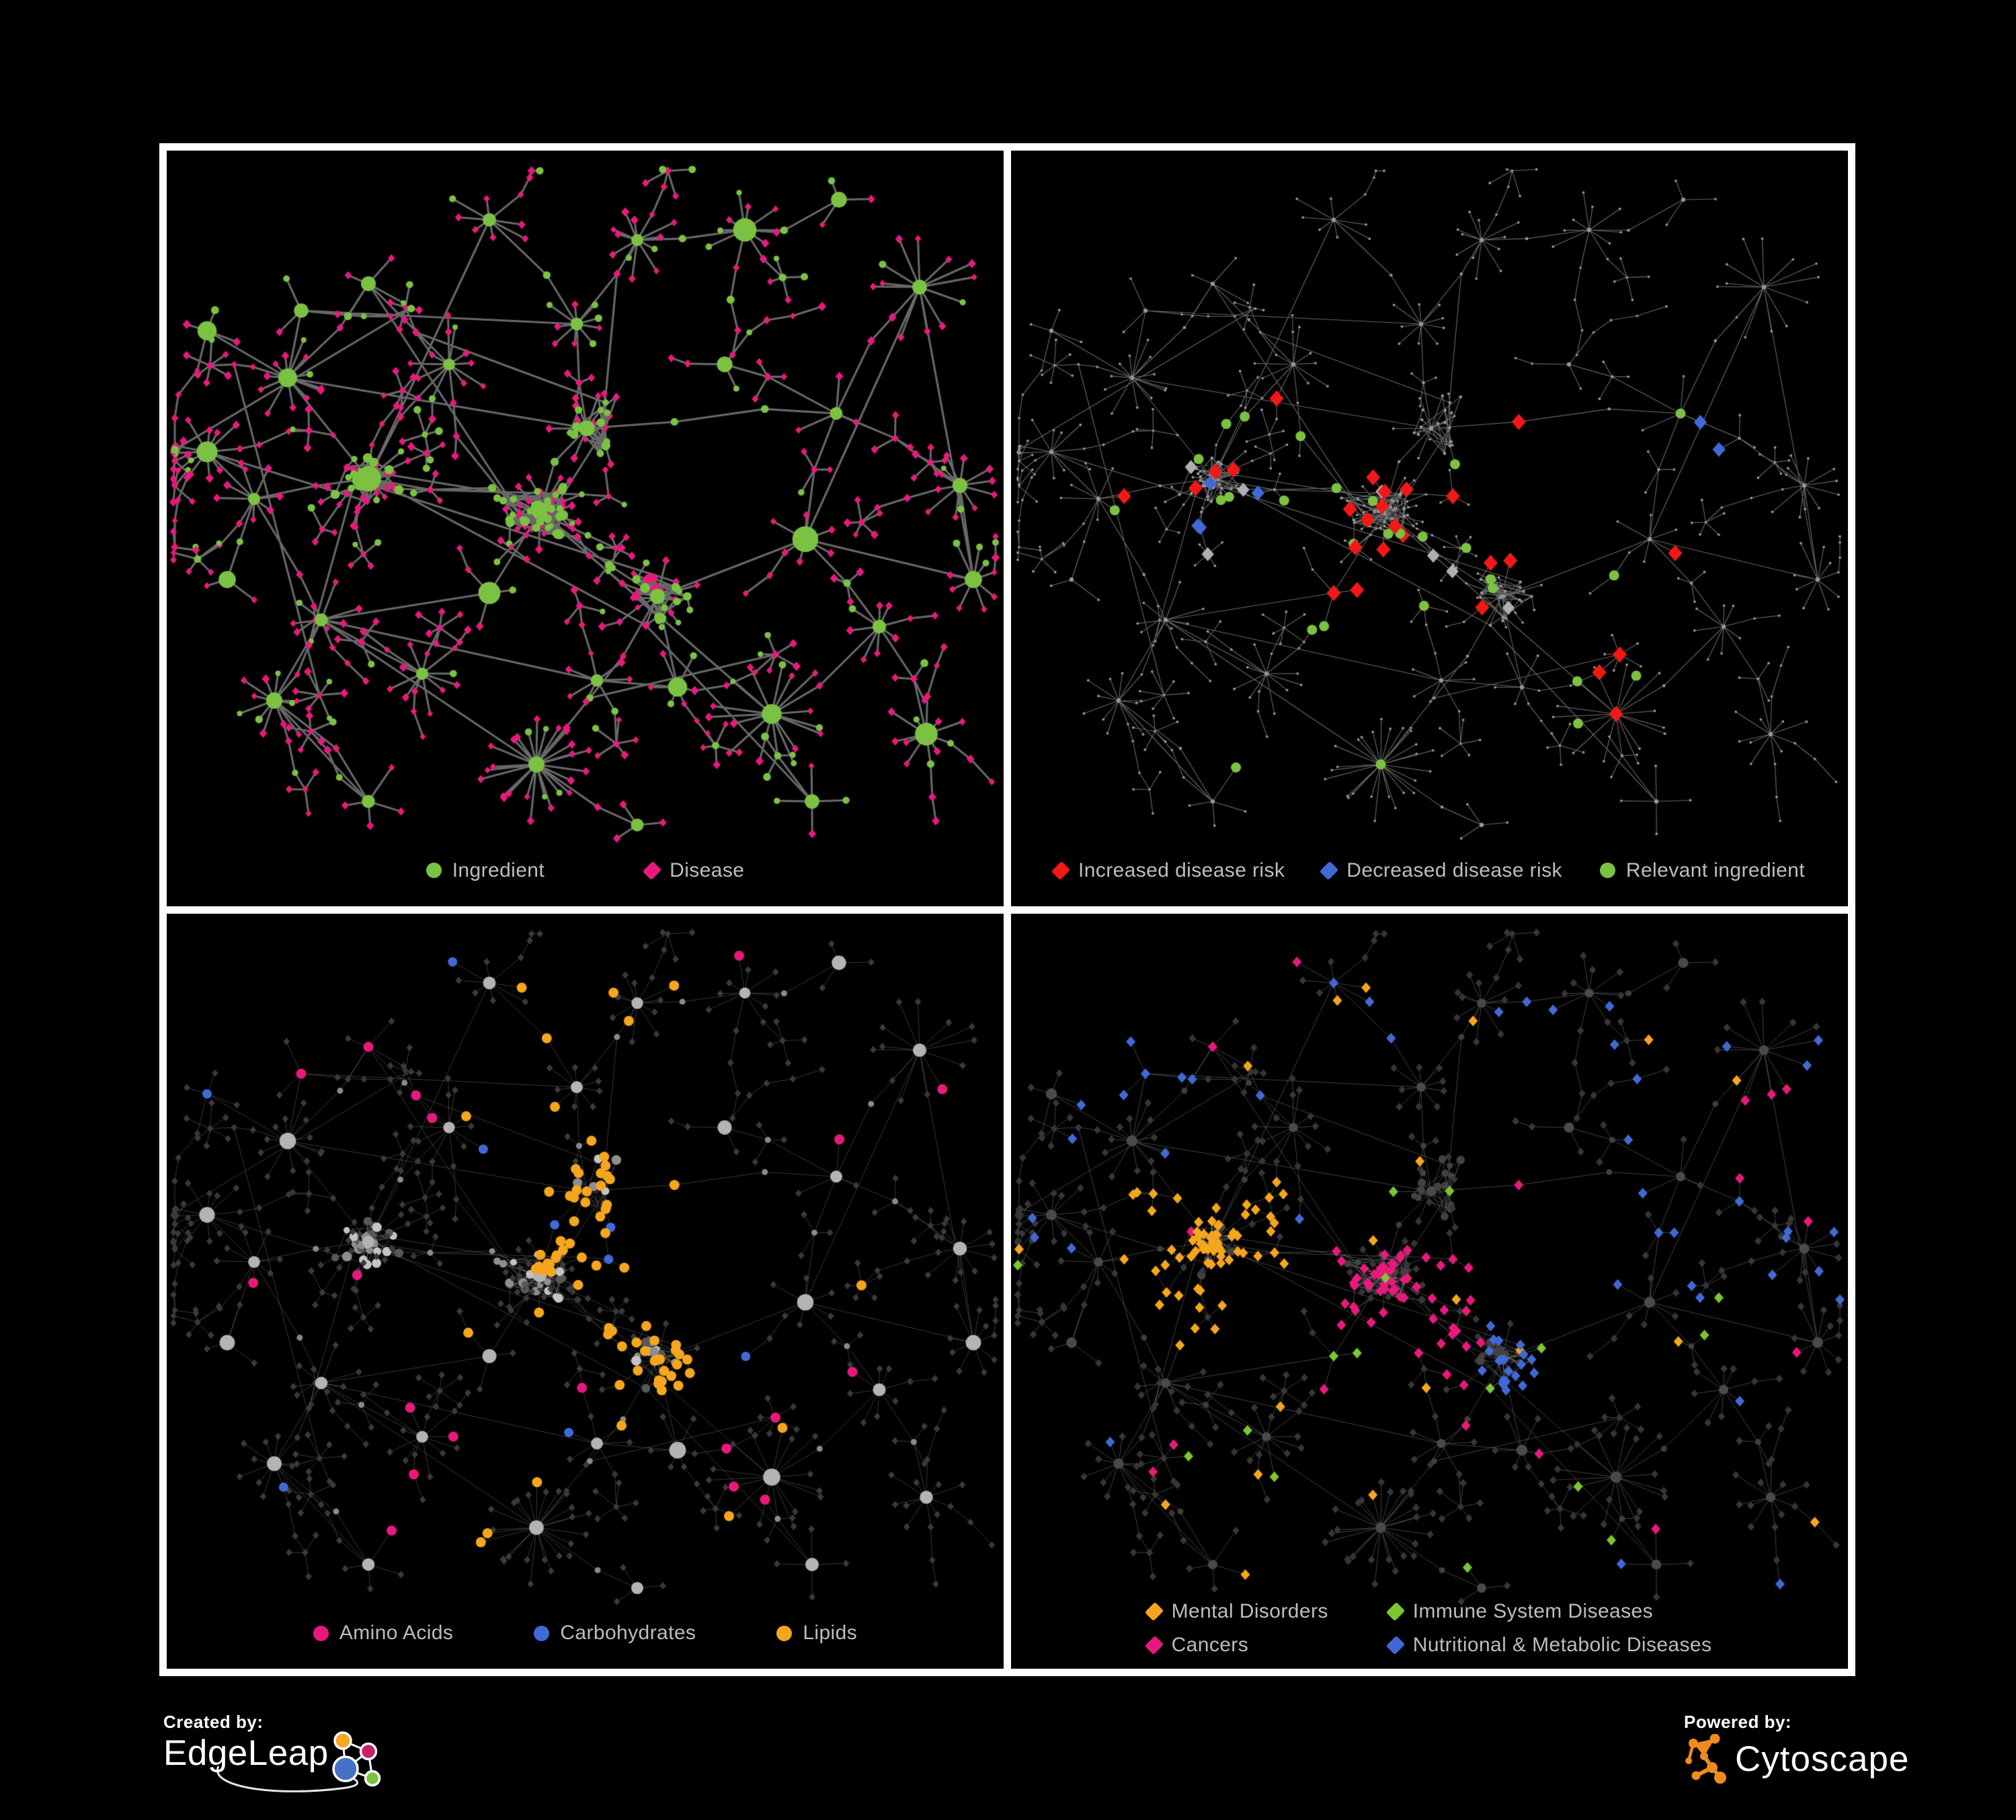 This screenshot has height=1820, width=2016. What do you see at coordinates (830, 1633) in the screenshot?
I see `legend-label: Lipids` at bounding box center [830, 1633].